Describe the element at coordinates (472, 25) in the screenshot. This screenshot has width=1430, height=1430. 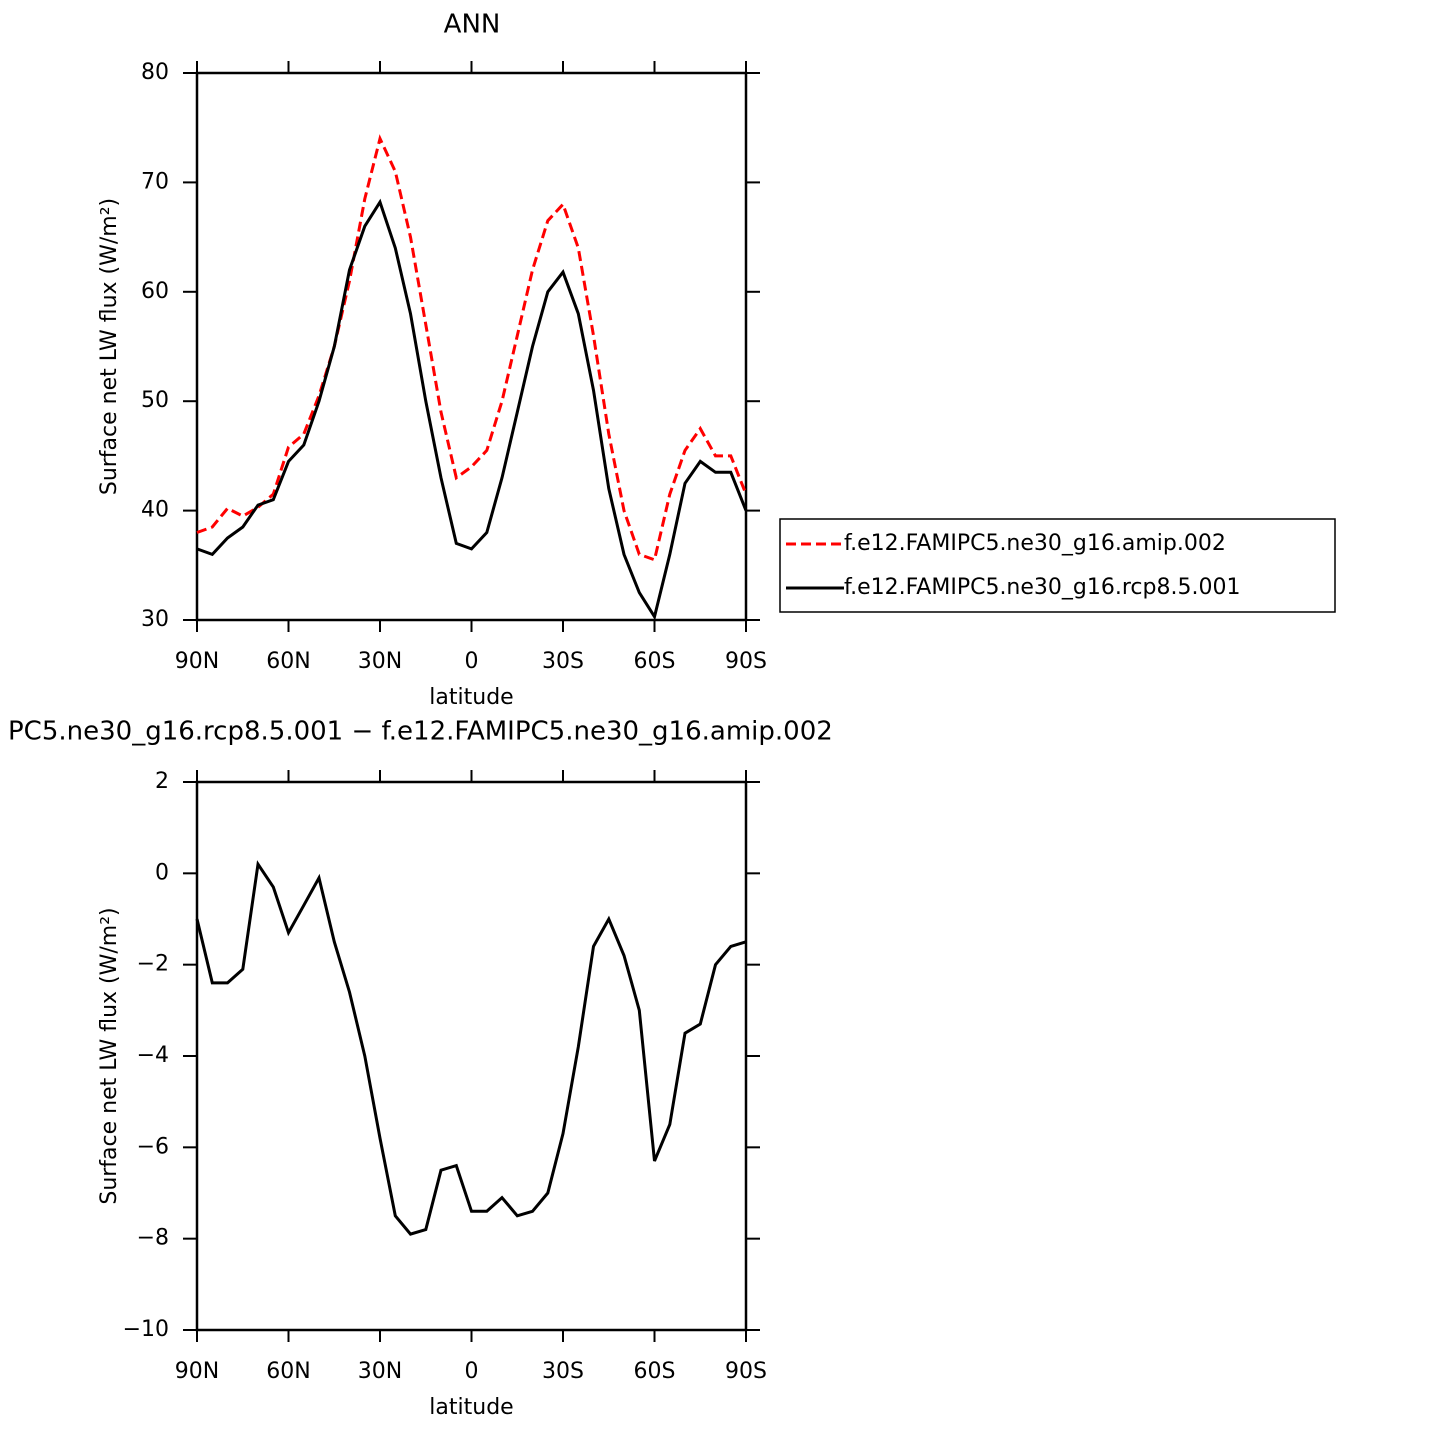
I see `chart-title: ANN` at that location.